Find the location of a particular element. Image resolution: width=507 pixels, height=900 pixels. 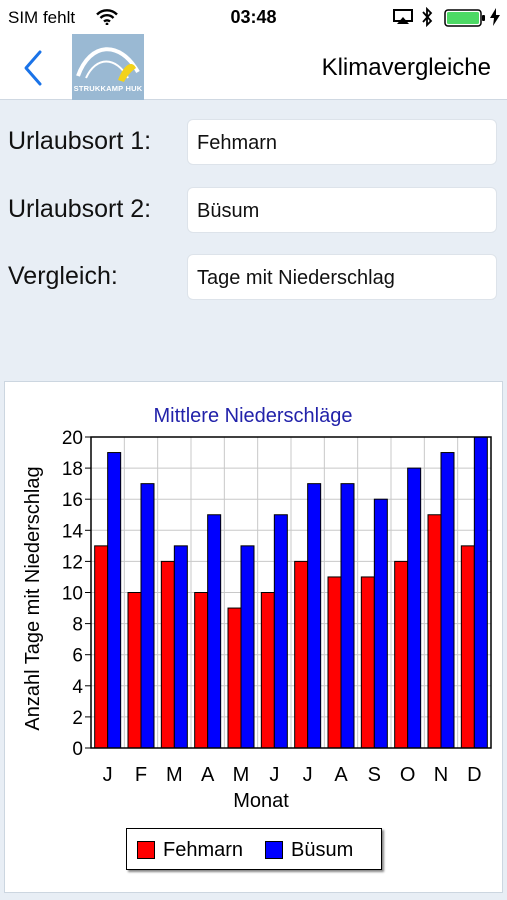

logo: STRUKKAMP HUK is located at coordinates (108, 67).